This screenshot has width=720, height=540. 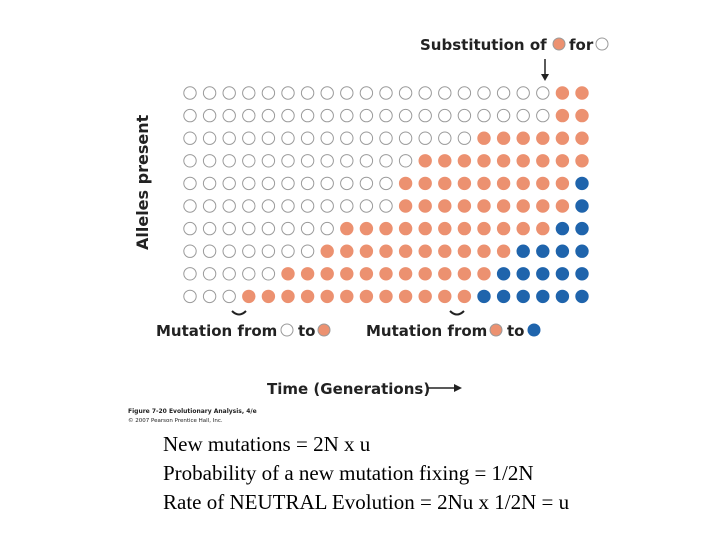 What do you see at coordinates (426, 331) in the screenshot?
I see `mutation-label-2: Mutation from` at bounding box center [426, 331].